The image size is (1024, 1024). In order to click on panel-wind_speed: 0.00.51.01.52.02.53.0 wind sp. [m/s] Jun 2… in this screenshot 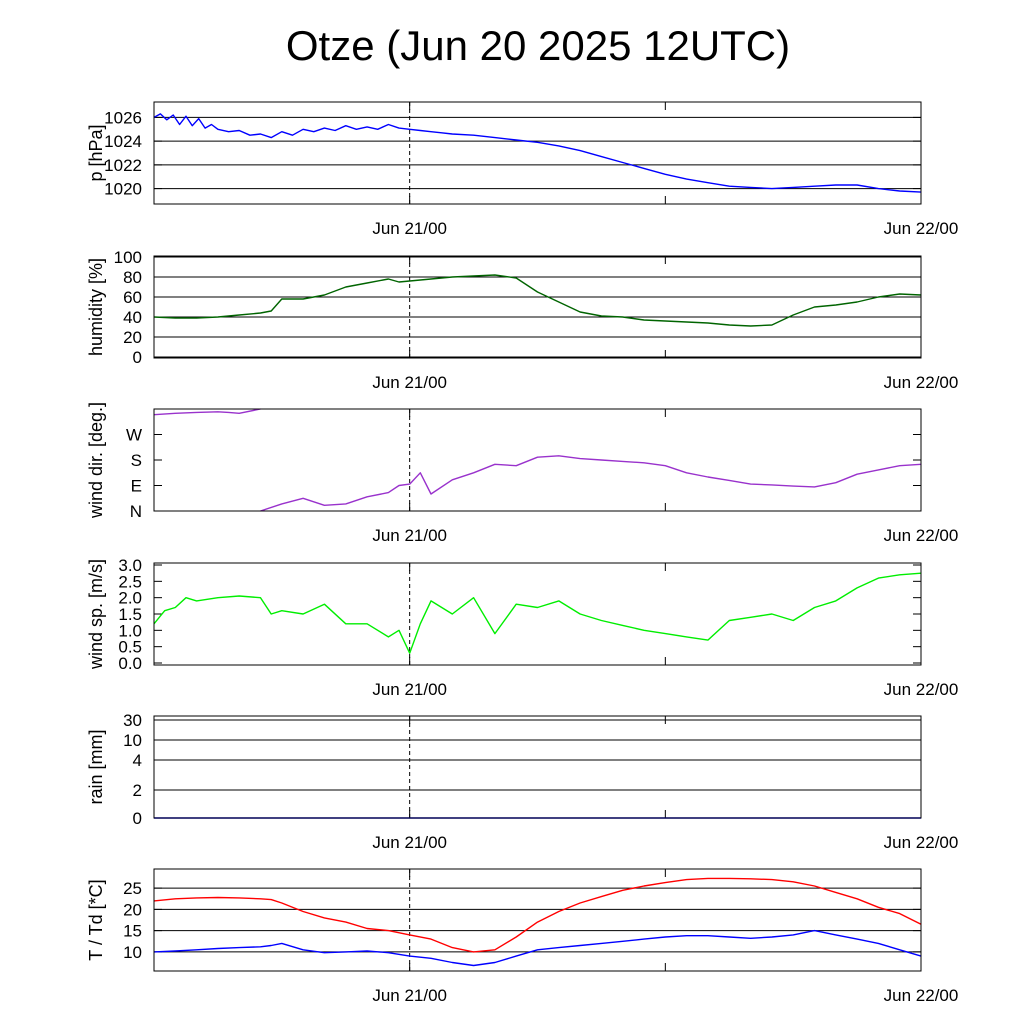, I will do `click(522, 627)`.